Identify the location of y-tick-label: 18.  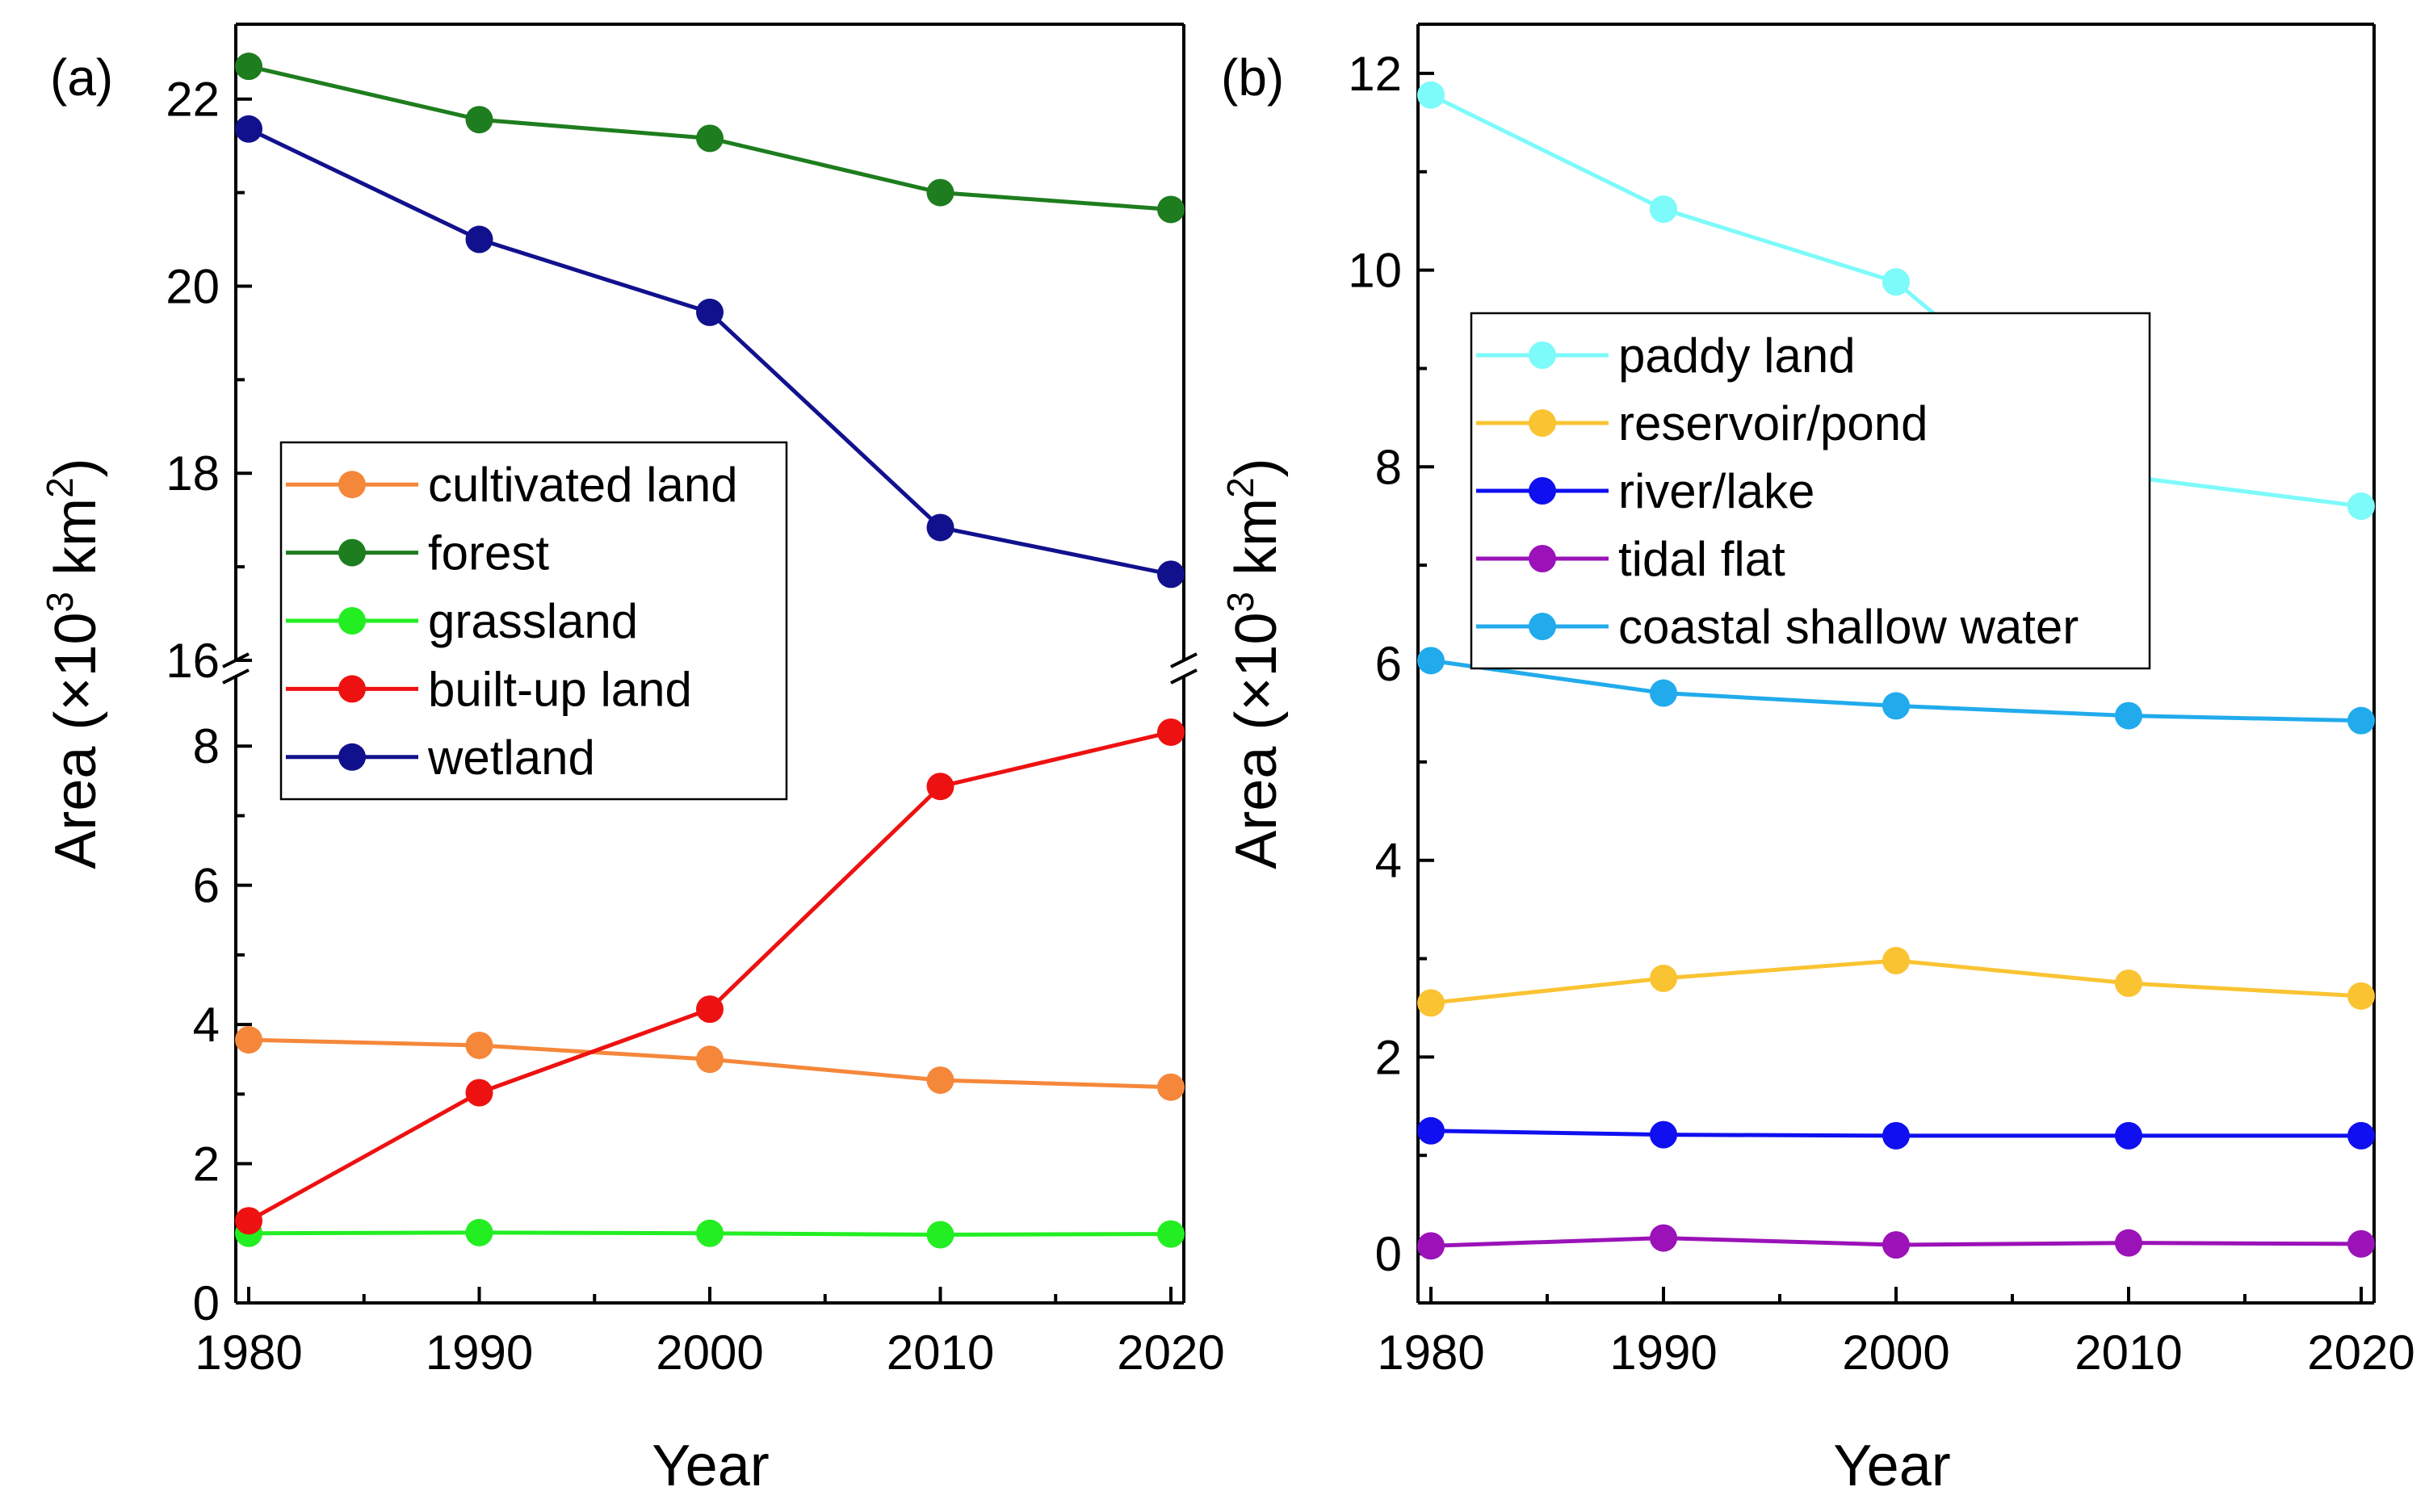
(193, 473).